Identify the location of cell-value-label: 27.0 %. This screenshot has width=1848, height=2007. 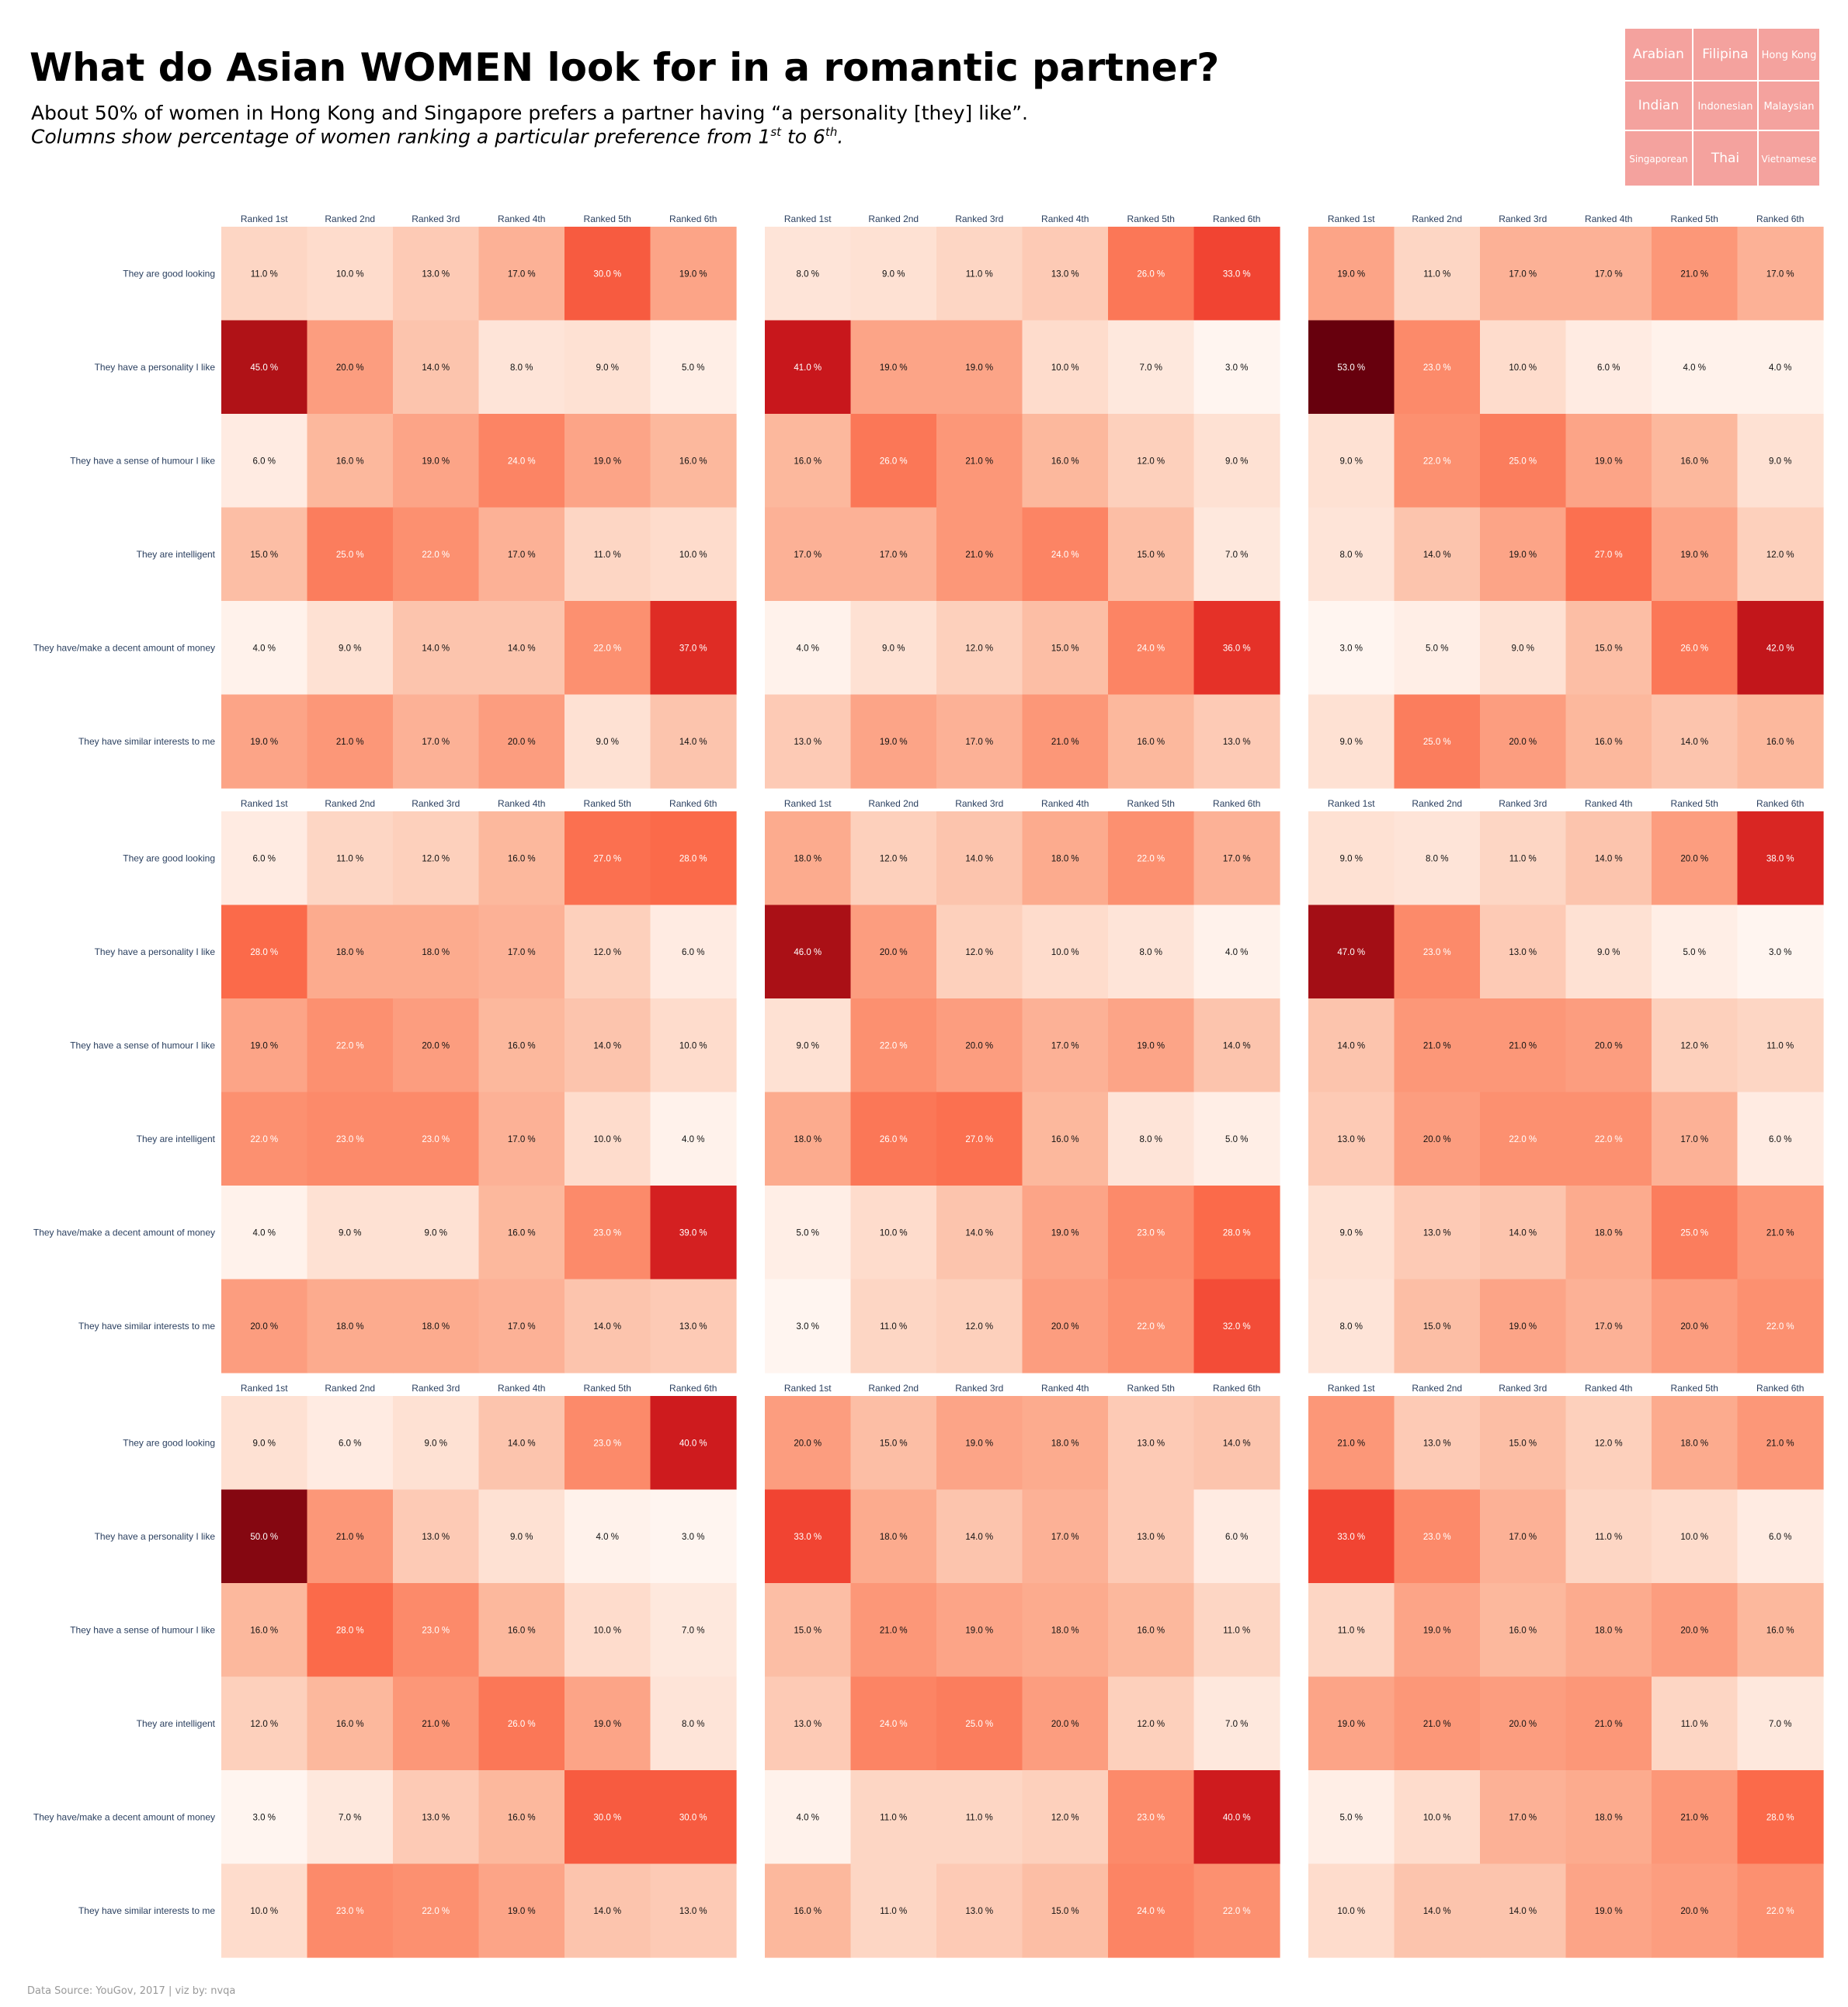
(1609, 555).